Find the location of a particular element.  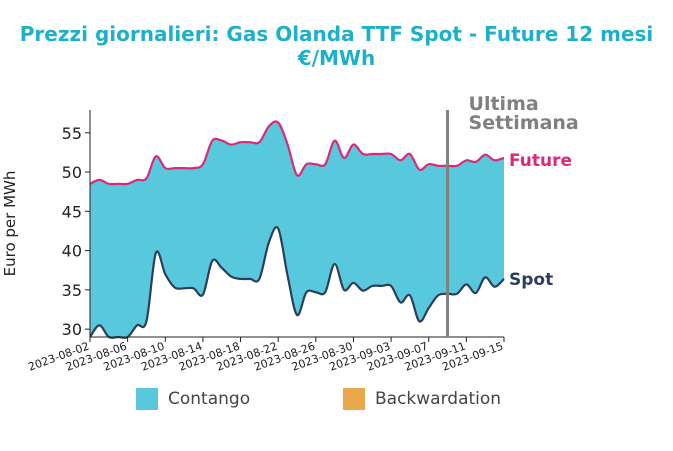

legend-contango-label: Contango is located at coordinates (209, 399).